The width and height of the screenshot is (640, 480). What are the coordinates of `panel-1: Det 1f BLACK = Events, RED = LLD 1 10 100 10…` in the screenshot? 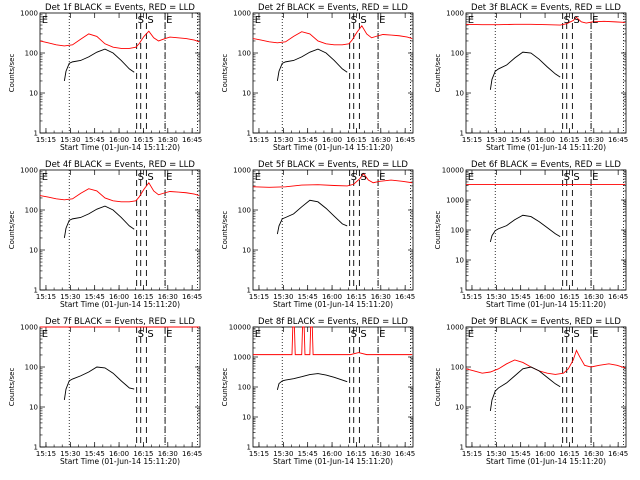 It's located at (105, 77).